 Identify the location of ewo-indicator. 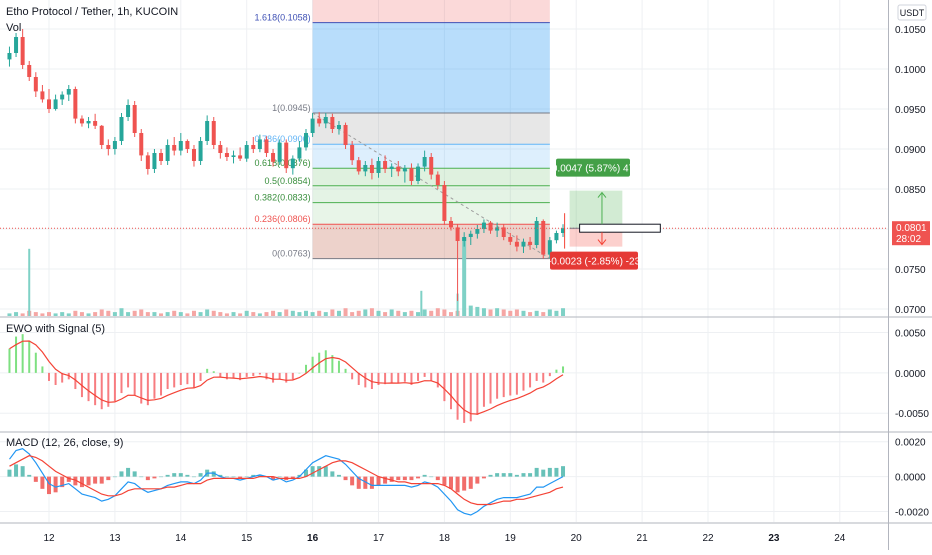
(286, 378).